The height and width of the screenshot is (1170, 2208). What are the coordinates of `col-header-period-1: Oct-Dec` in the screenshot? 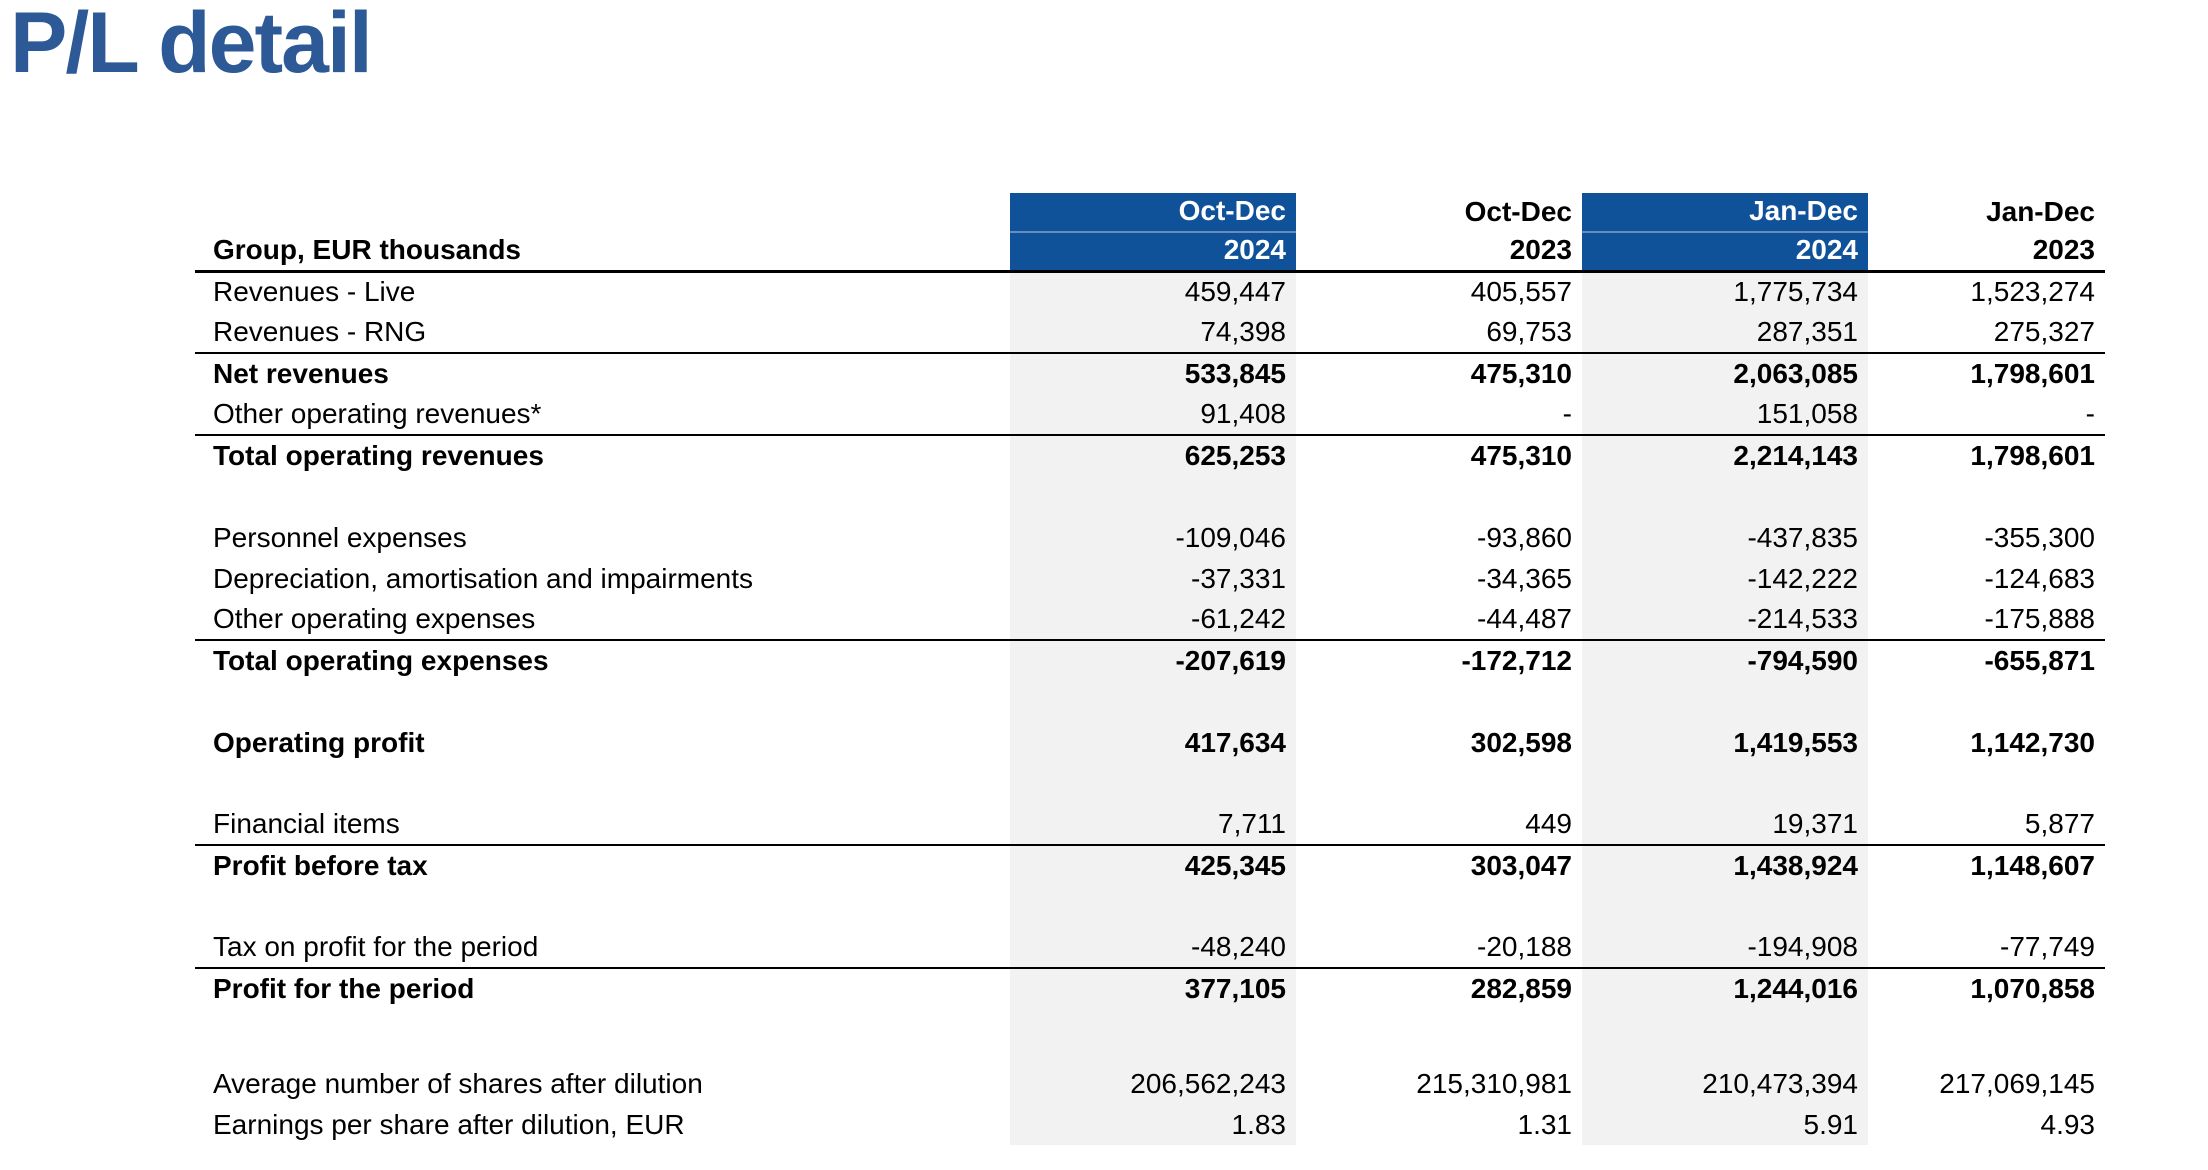 It's located at (1153, 213).